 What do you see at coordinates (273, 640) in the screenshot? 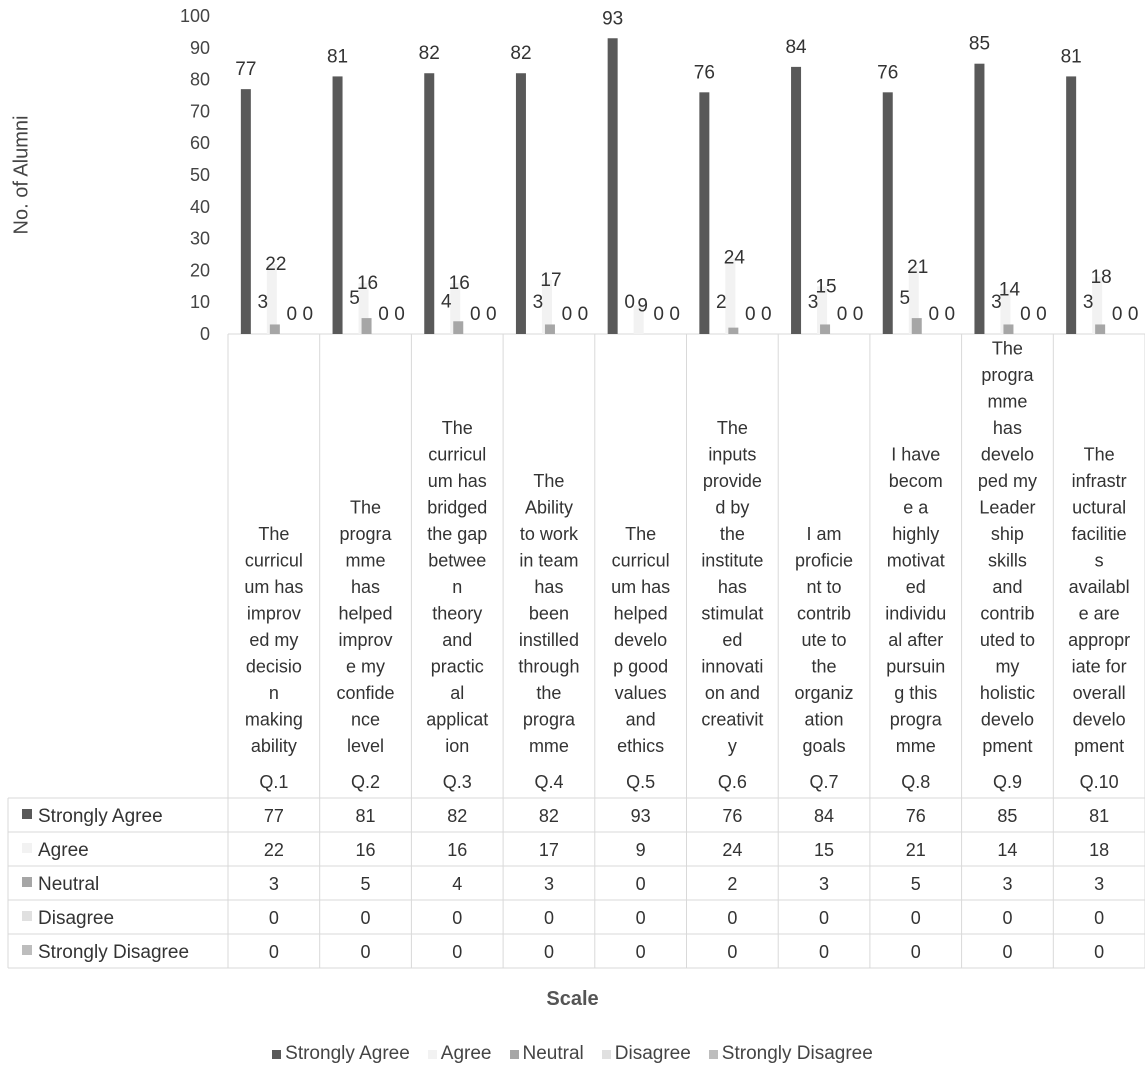
I see `category-description-line: ed my` at bounding box center [273, 640].